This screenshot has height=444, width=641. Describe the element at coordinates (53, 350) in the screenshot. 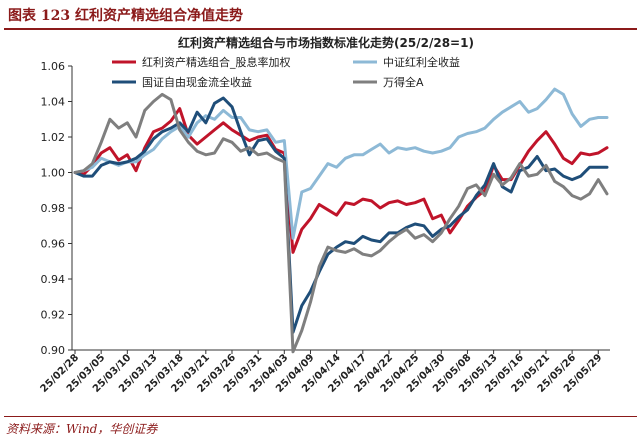

I see `y-tick-label: 0.90` at that location.